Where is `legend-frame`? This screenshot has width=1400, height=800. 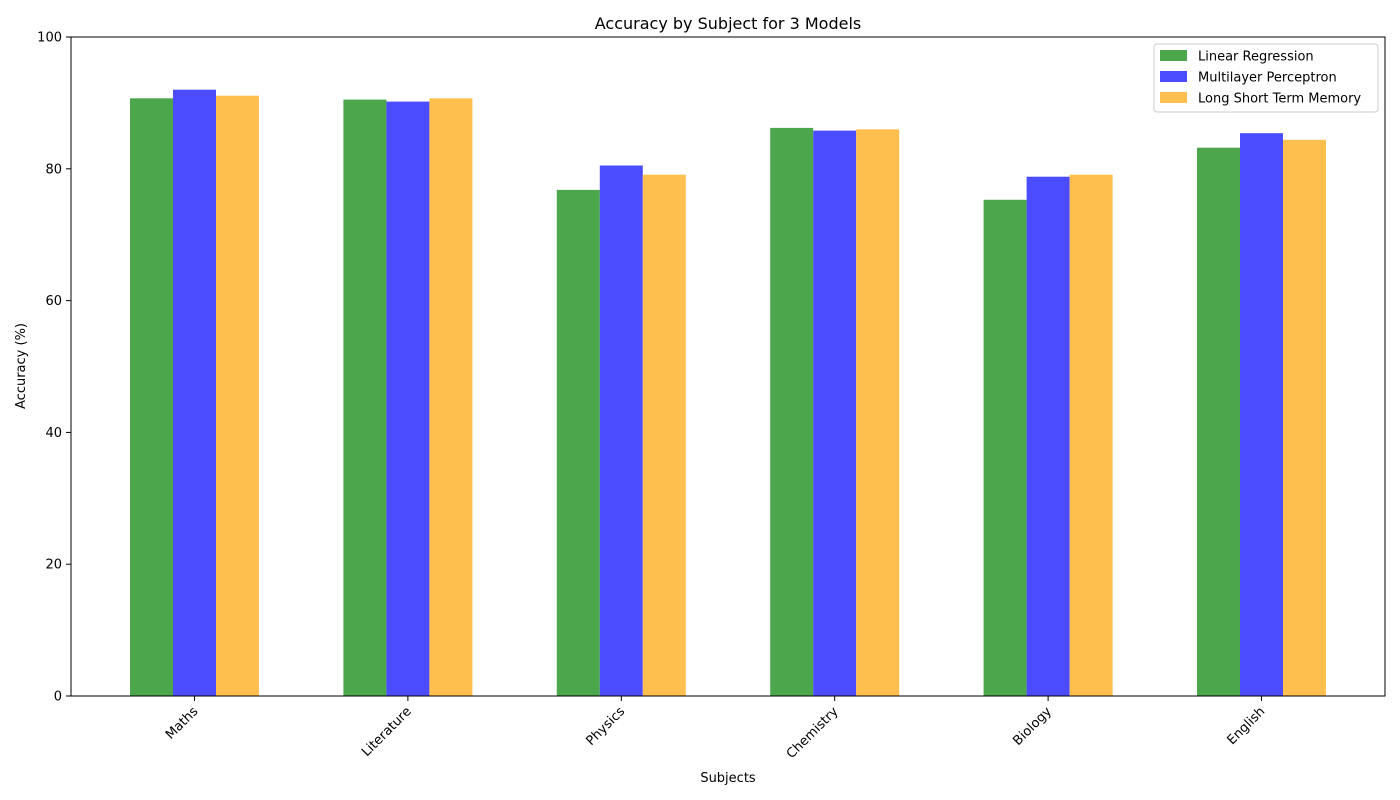
legend-frame is located at coordinates (1266, 78).